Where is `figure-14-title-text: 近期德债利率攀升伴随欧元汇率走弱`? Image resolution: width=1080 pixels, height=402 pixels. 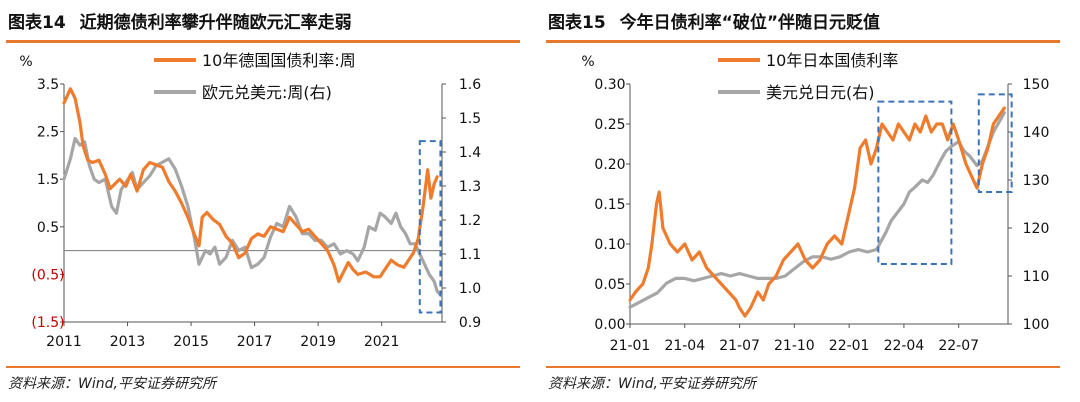 figure-14-title-text: 近期德债利率攀升伴随欧元汇率走弱 is located at coordinates (215, 23).